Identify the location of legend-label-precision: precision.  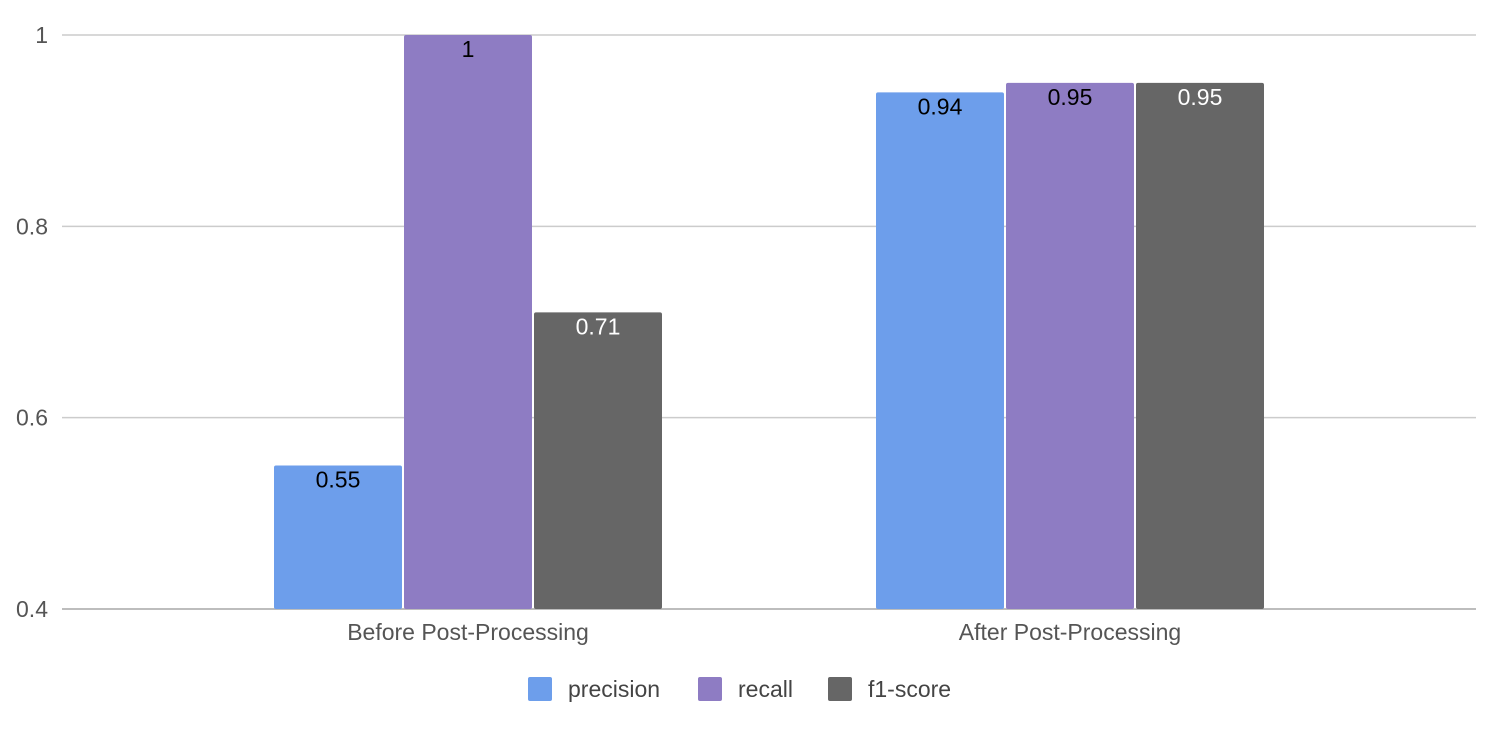
(614, 689).